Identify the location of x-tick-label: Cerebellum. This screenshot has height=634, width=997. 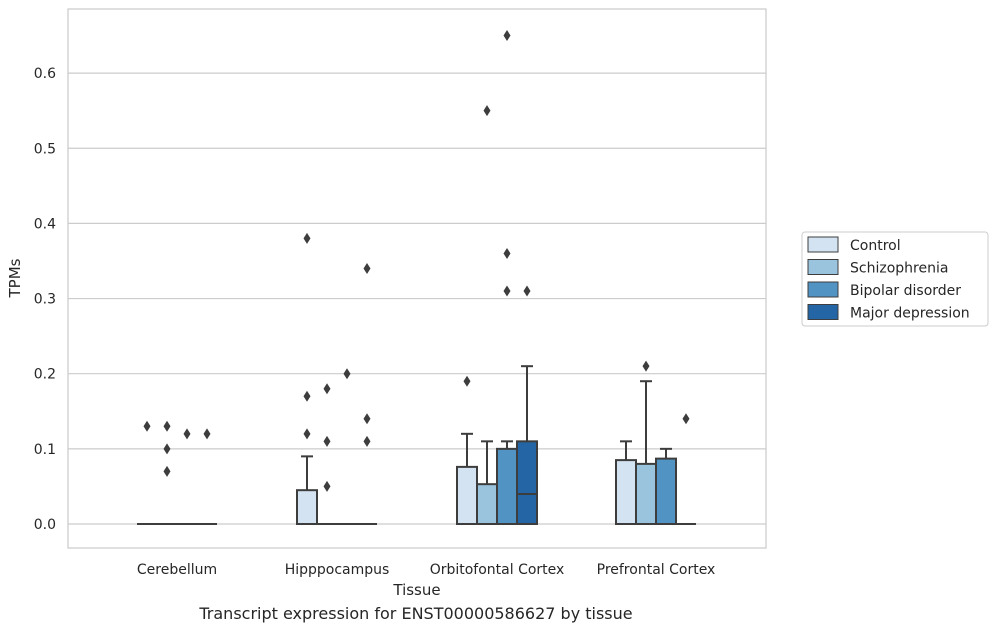
(177, 570).